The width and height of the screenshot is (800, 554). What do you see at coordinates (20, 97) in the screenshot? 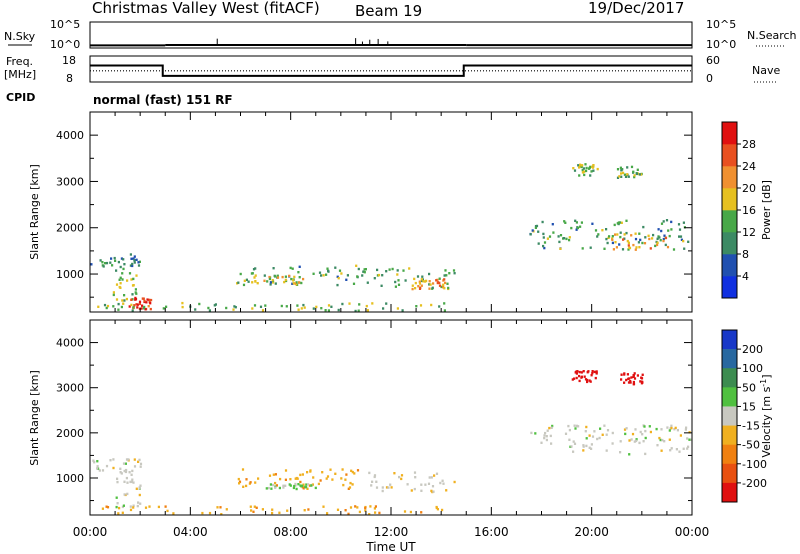
I see `cpid-label: CPID` at bounding box center [20, 97].